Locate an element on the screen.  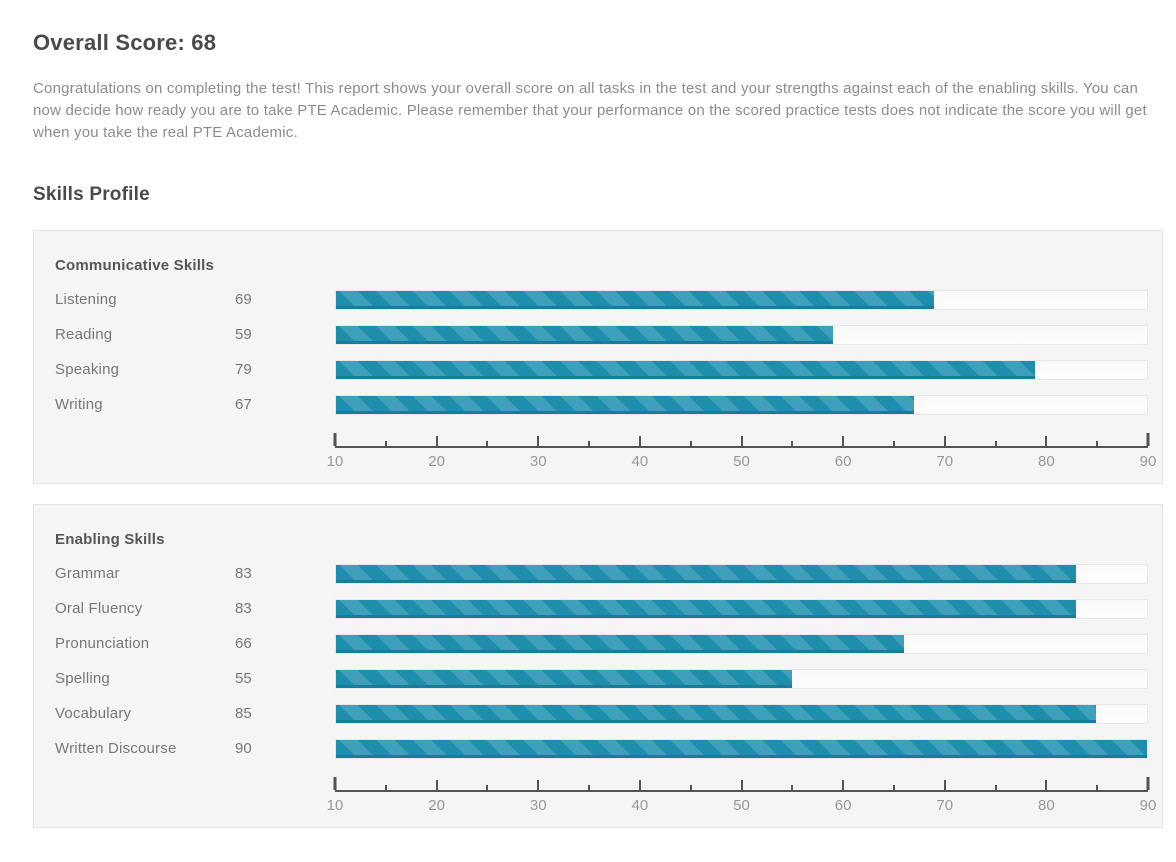
skill-row: Pronunciation 66 is located at coordinates (601, 643).